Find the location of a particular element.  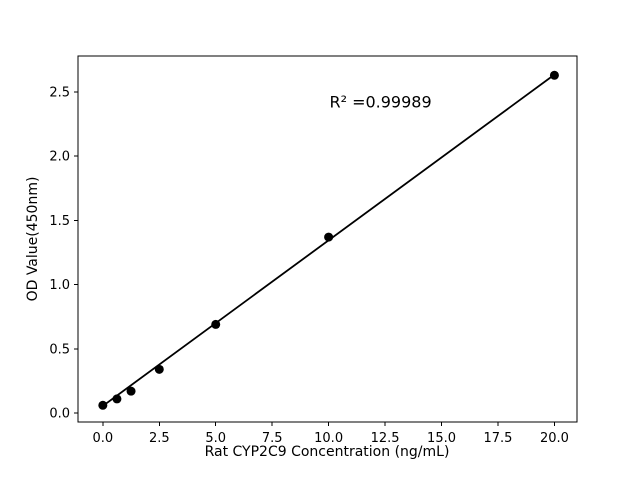

x-tick-label: 7.5 is located at coordinates (272, 438).